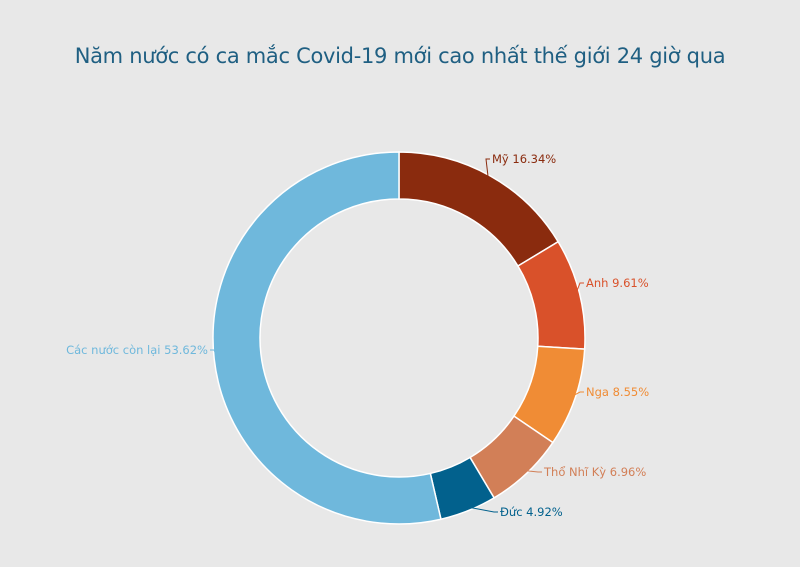 The image size is (800, 567). I want to click on slice-label: Đức 4.92%, so click(531, 512).